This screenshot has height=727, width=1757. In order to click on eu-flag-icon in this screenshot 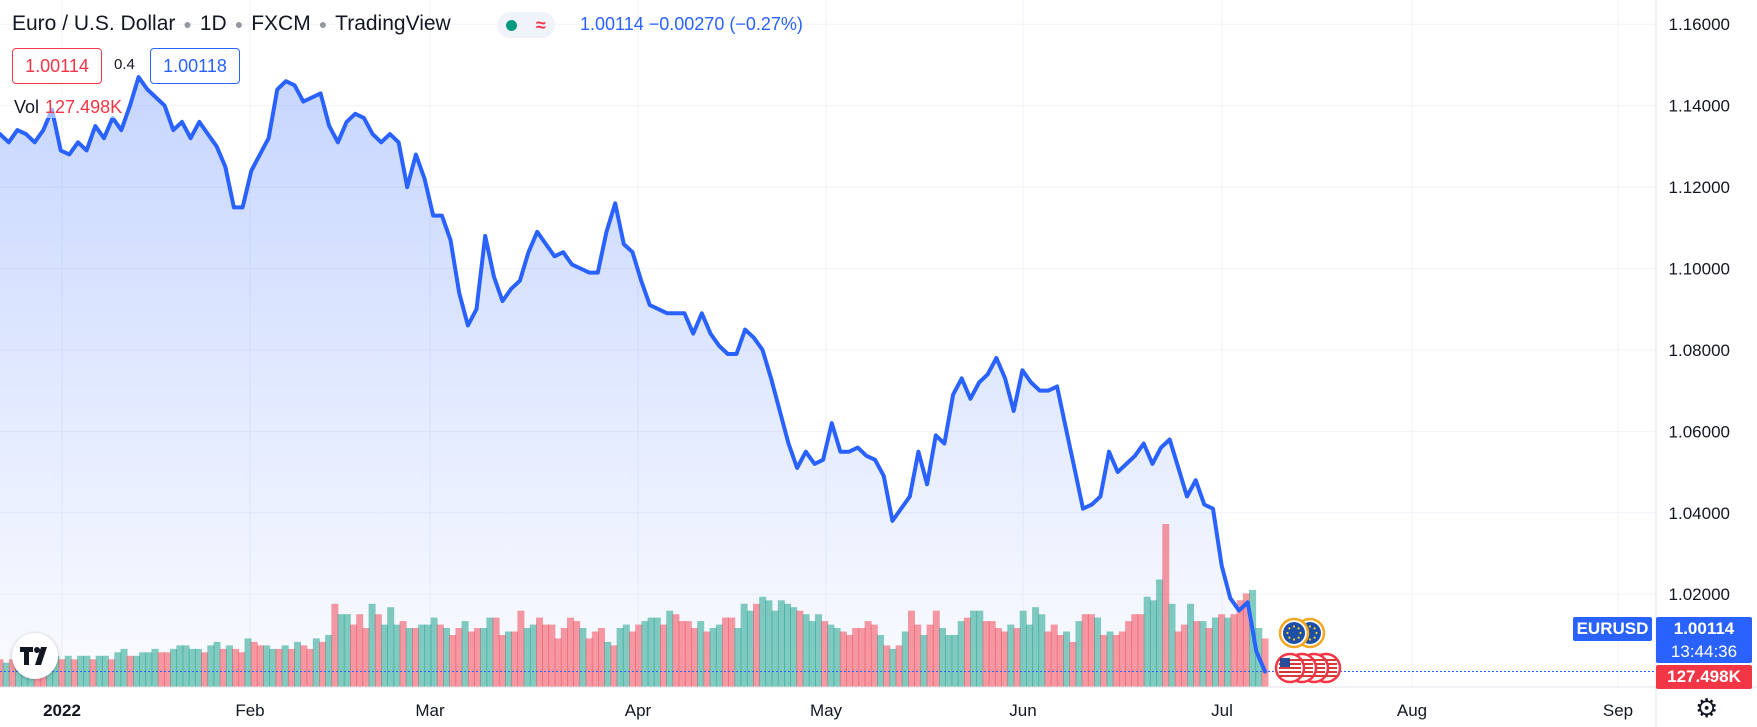, I will do `click(1294, 633)`.